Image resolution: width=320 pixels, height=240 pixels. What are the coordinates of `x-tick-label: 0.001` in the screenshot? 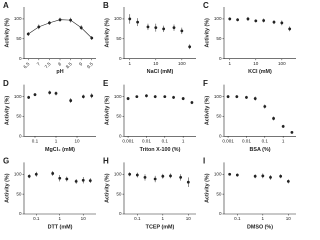 It's located at (228, 141).